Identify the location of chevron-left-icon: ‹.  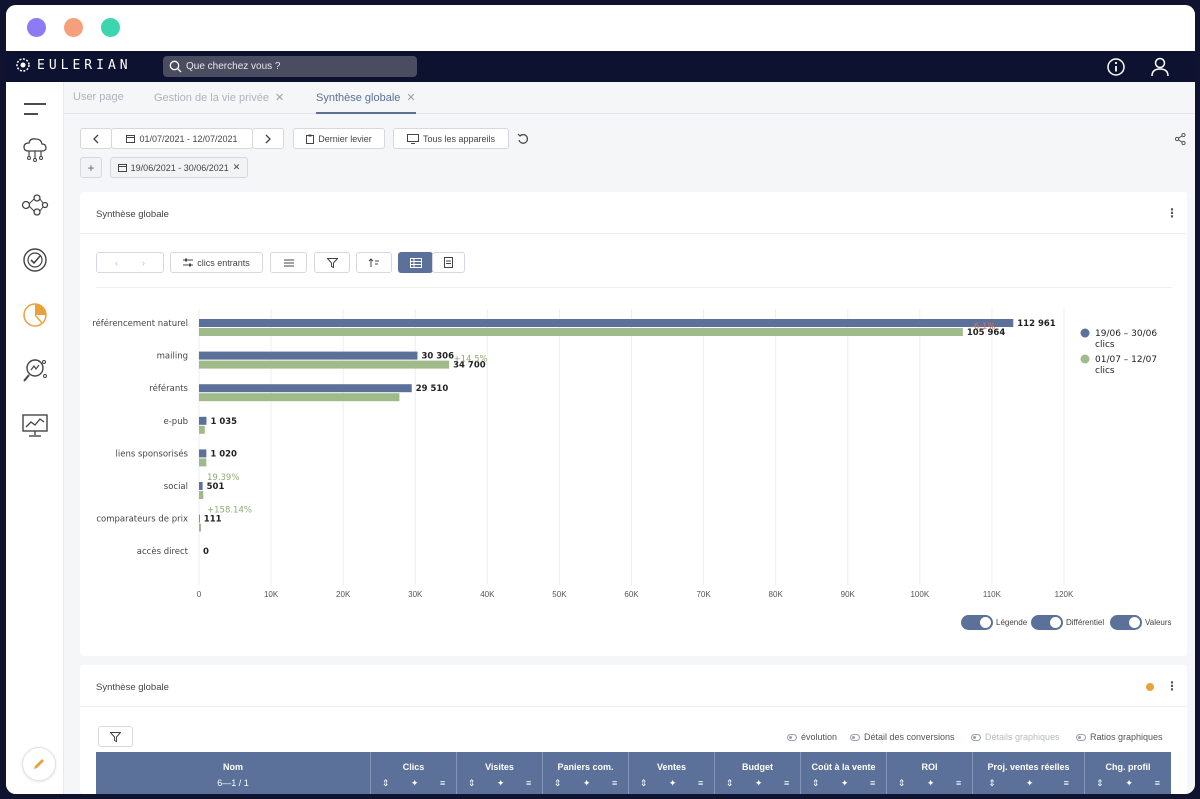
(116, 262).